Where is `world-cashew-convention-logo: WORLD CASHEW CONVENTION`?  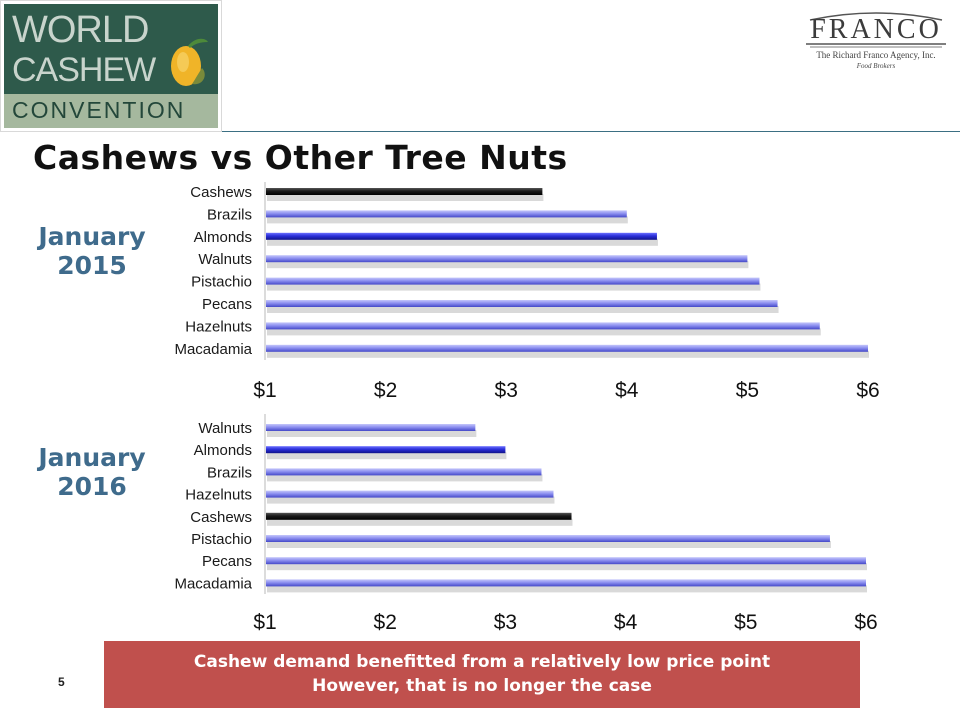
world-cashew-convention-logo: WORLD CASHEW CONVENTION is located at coordinates (111, 66).